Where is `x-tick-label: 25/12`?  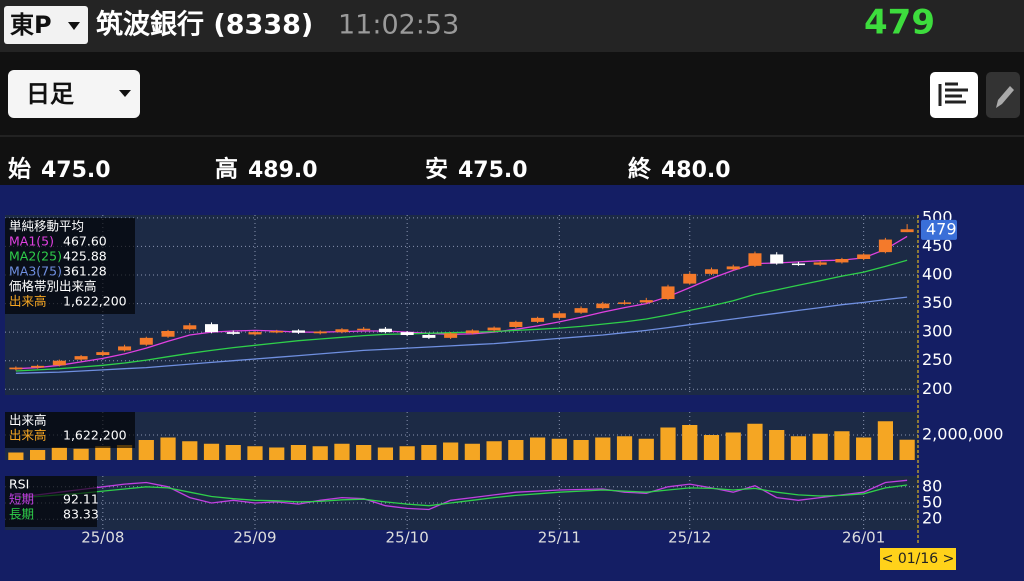 x-tick-label: 25/12 is located at coordinates (689, 538).